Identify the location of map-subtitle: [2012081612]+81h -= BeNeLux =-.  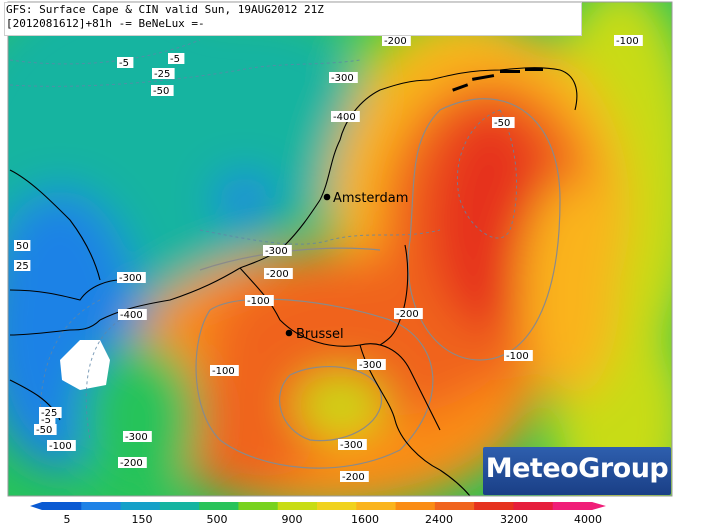
(105, 23).